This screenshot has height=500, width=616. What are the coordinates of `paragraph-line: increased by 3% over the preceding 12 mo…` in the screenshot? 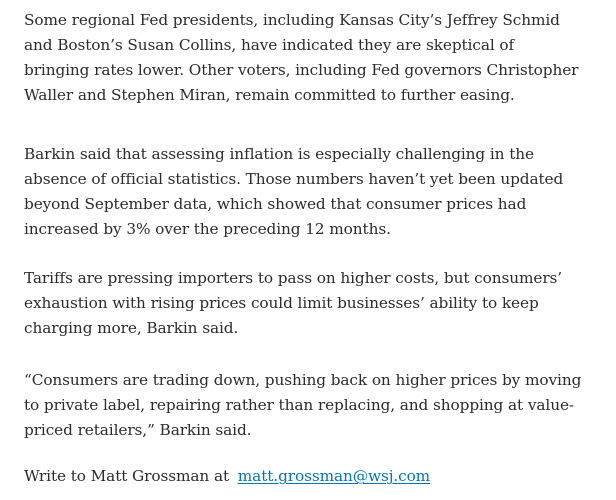 It's located at (207, 229).